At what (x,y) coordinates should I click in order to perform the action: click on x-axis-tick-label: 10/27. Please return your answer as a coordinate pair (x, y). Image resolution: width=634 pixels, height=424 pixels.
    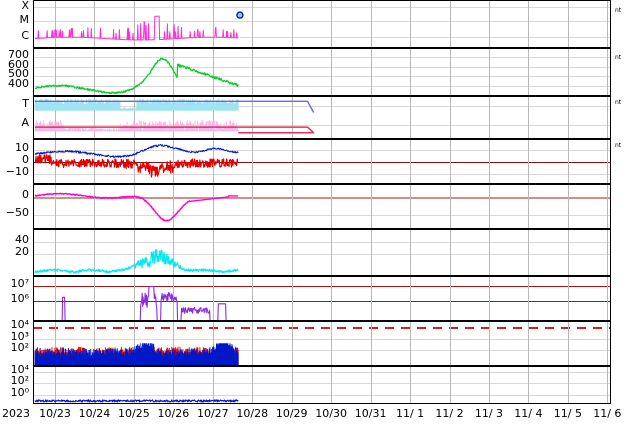
    Looking at the image, I should click on (212, 413).